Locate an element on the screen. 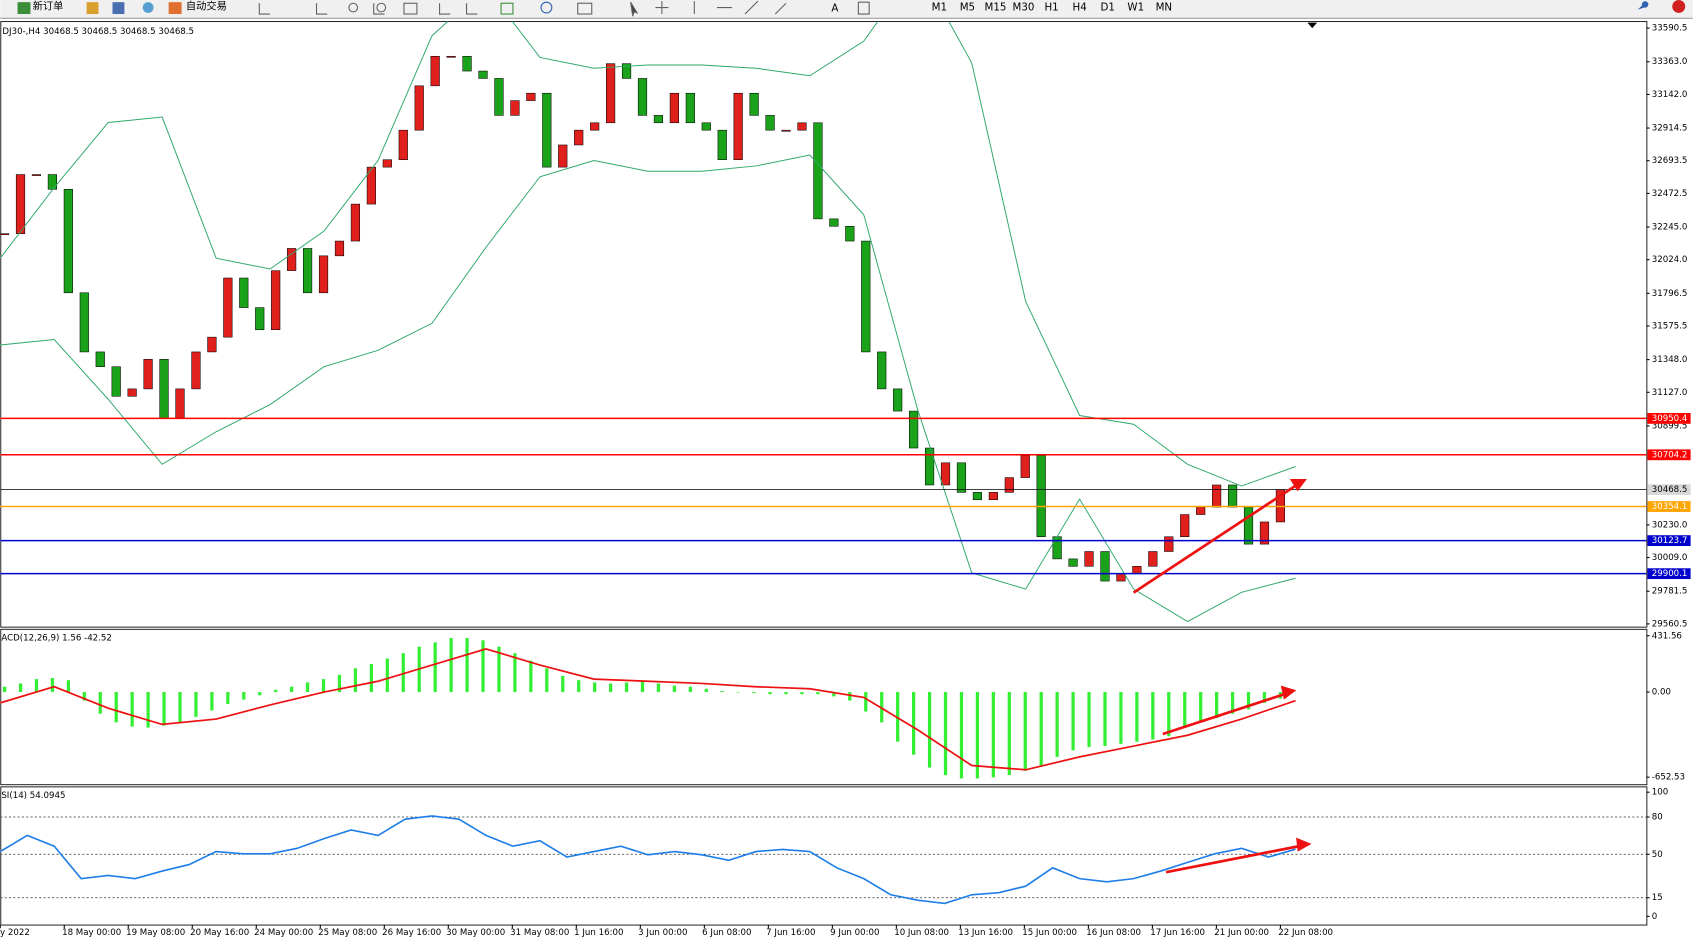 This screenshot has height=938, width=1693. x-tick-label: May 2022 is located at coordinates (15, 933).